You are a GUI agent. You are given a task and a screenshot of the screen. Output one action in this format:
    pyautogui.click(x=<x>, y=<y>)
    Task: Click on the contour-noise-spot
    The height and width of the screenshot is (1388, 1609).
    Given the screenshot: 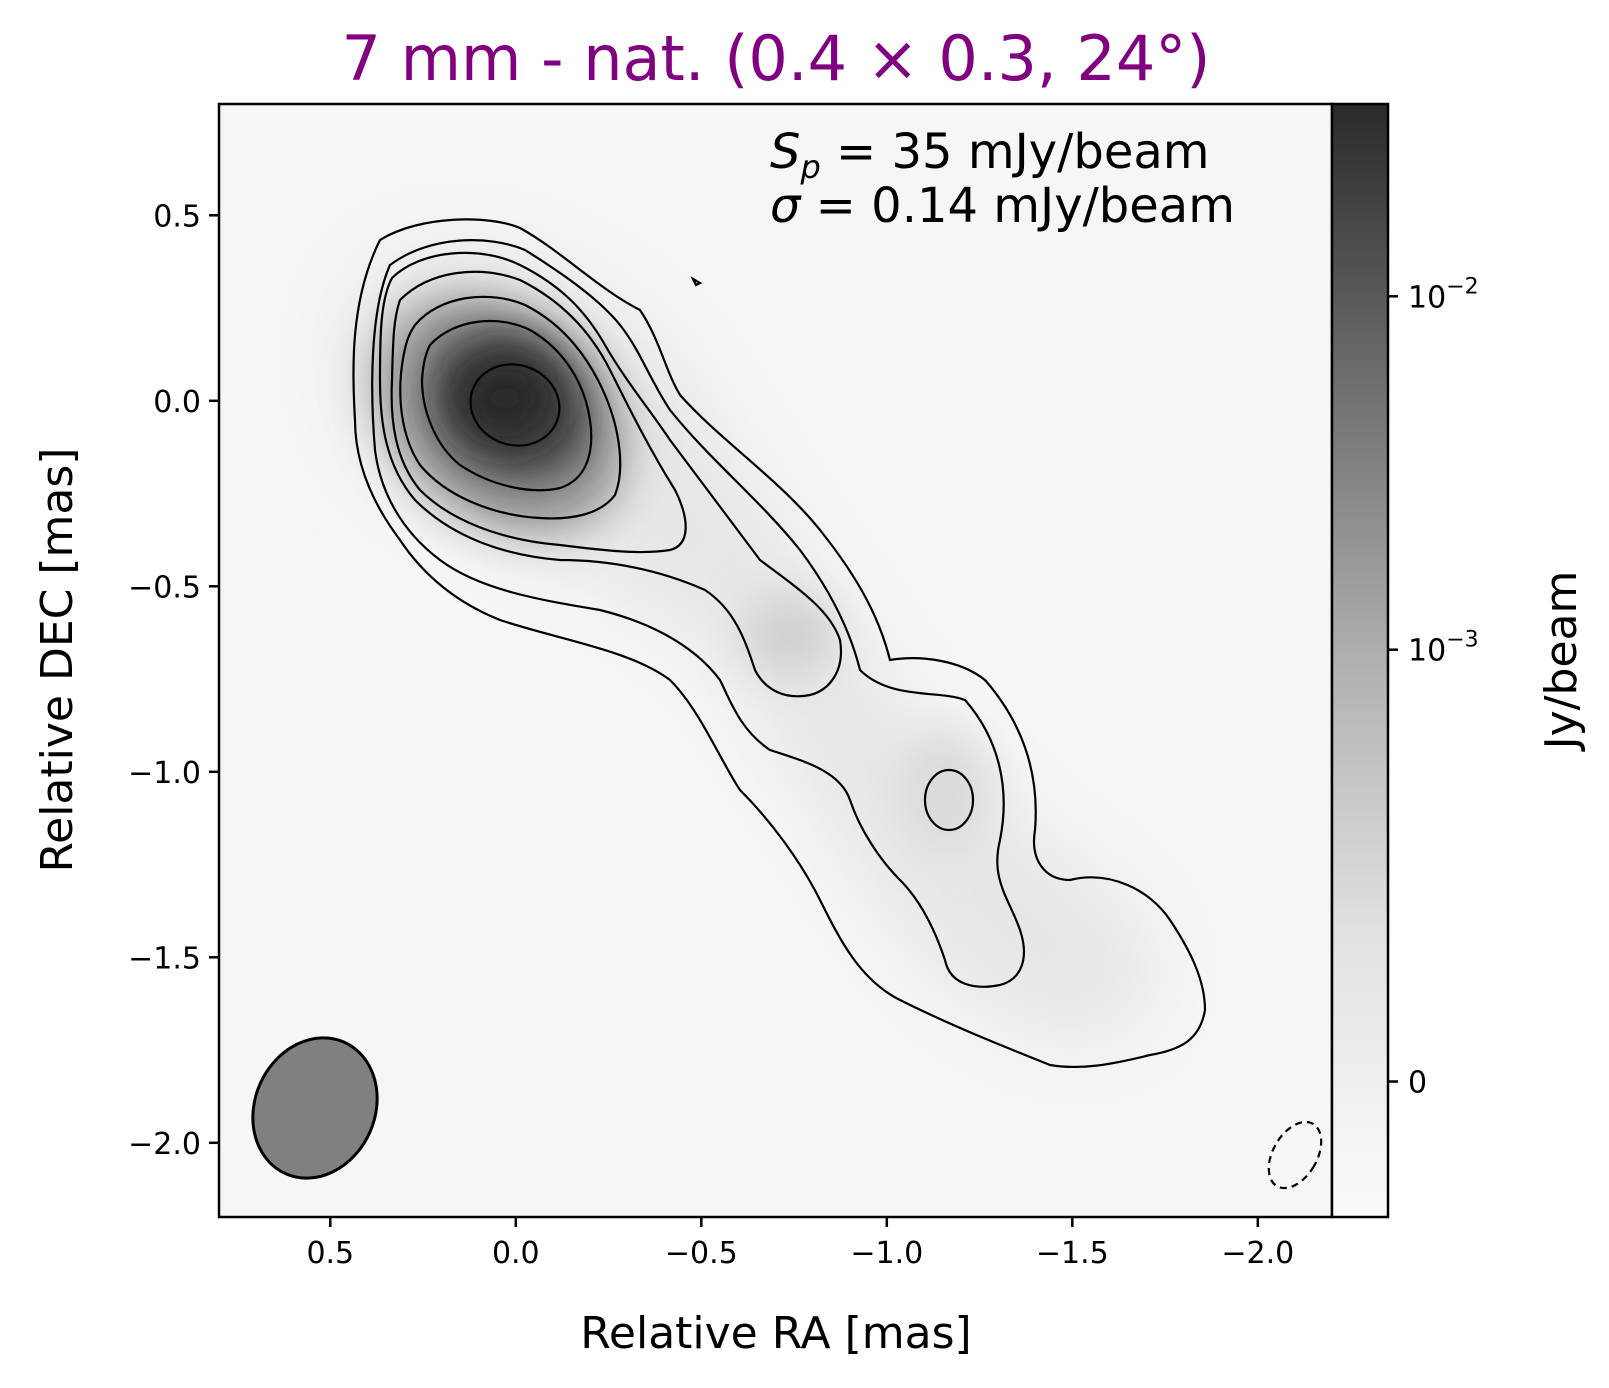 What is the action you would take?
    pyautogui.click(x=696, y=281)
    